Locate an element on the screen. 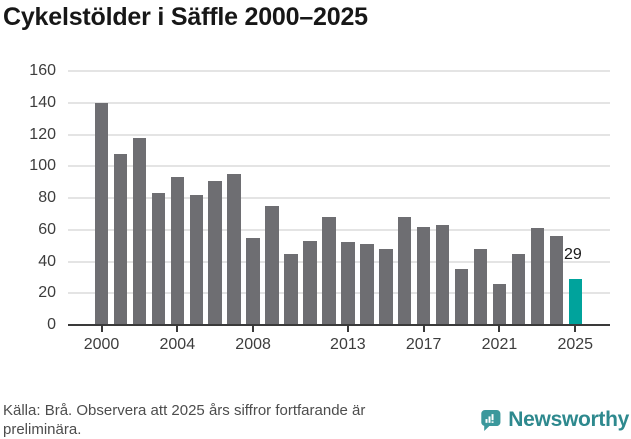 This screenshot has height=439, width=631. x-tick-2008 is located at coordinates (253, 329).